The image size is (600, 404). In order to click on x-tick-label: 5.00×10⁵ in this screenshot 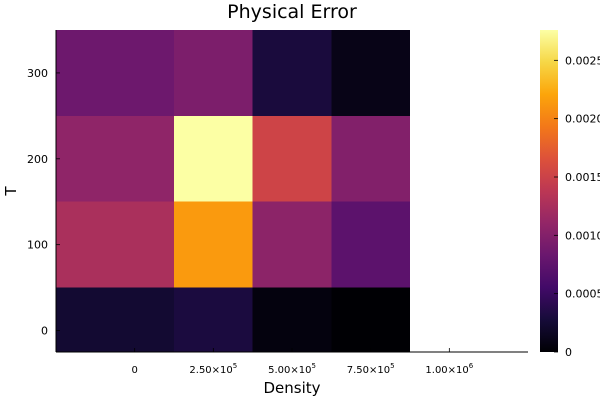, I will do `click(292, 369)`.